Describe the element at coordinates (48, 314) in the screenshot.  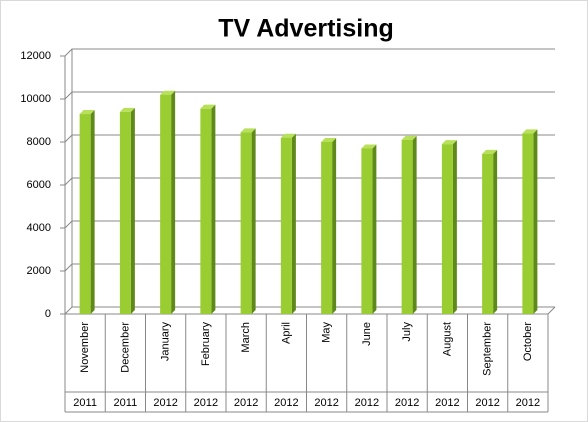
I see `y-tick-label: 0` at that location.